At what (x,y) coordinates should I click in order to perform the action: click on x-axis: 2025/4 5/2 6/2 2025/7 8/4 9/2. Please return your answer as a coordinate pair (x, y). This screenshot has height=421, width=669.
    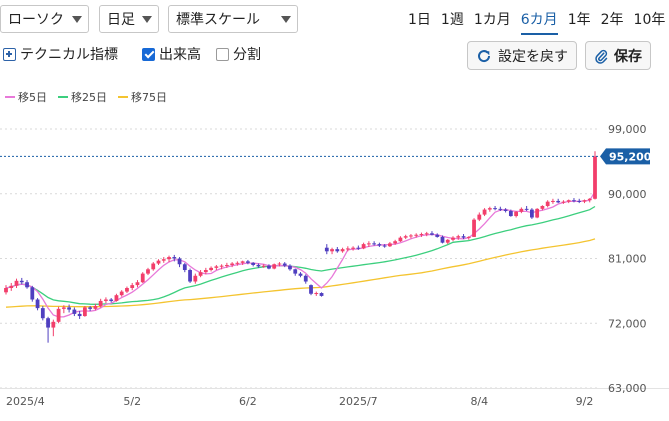
    Looking at the image, I should click on (299, 401).